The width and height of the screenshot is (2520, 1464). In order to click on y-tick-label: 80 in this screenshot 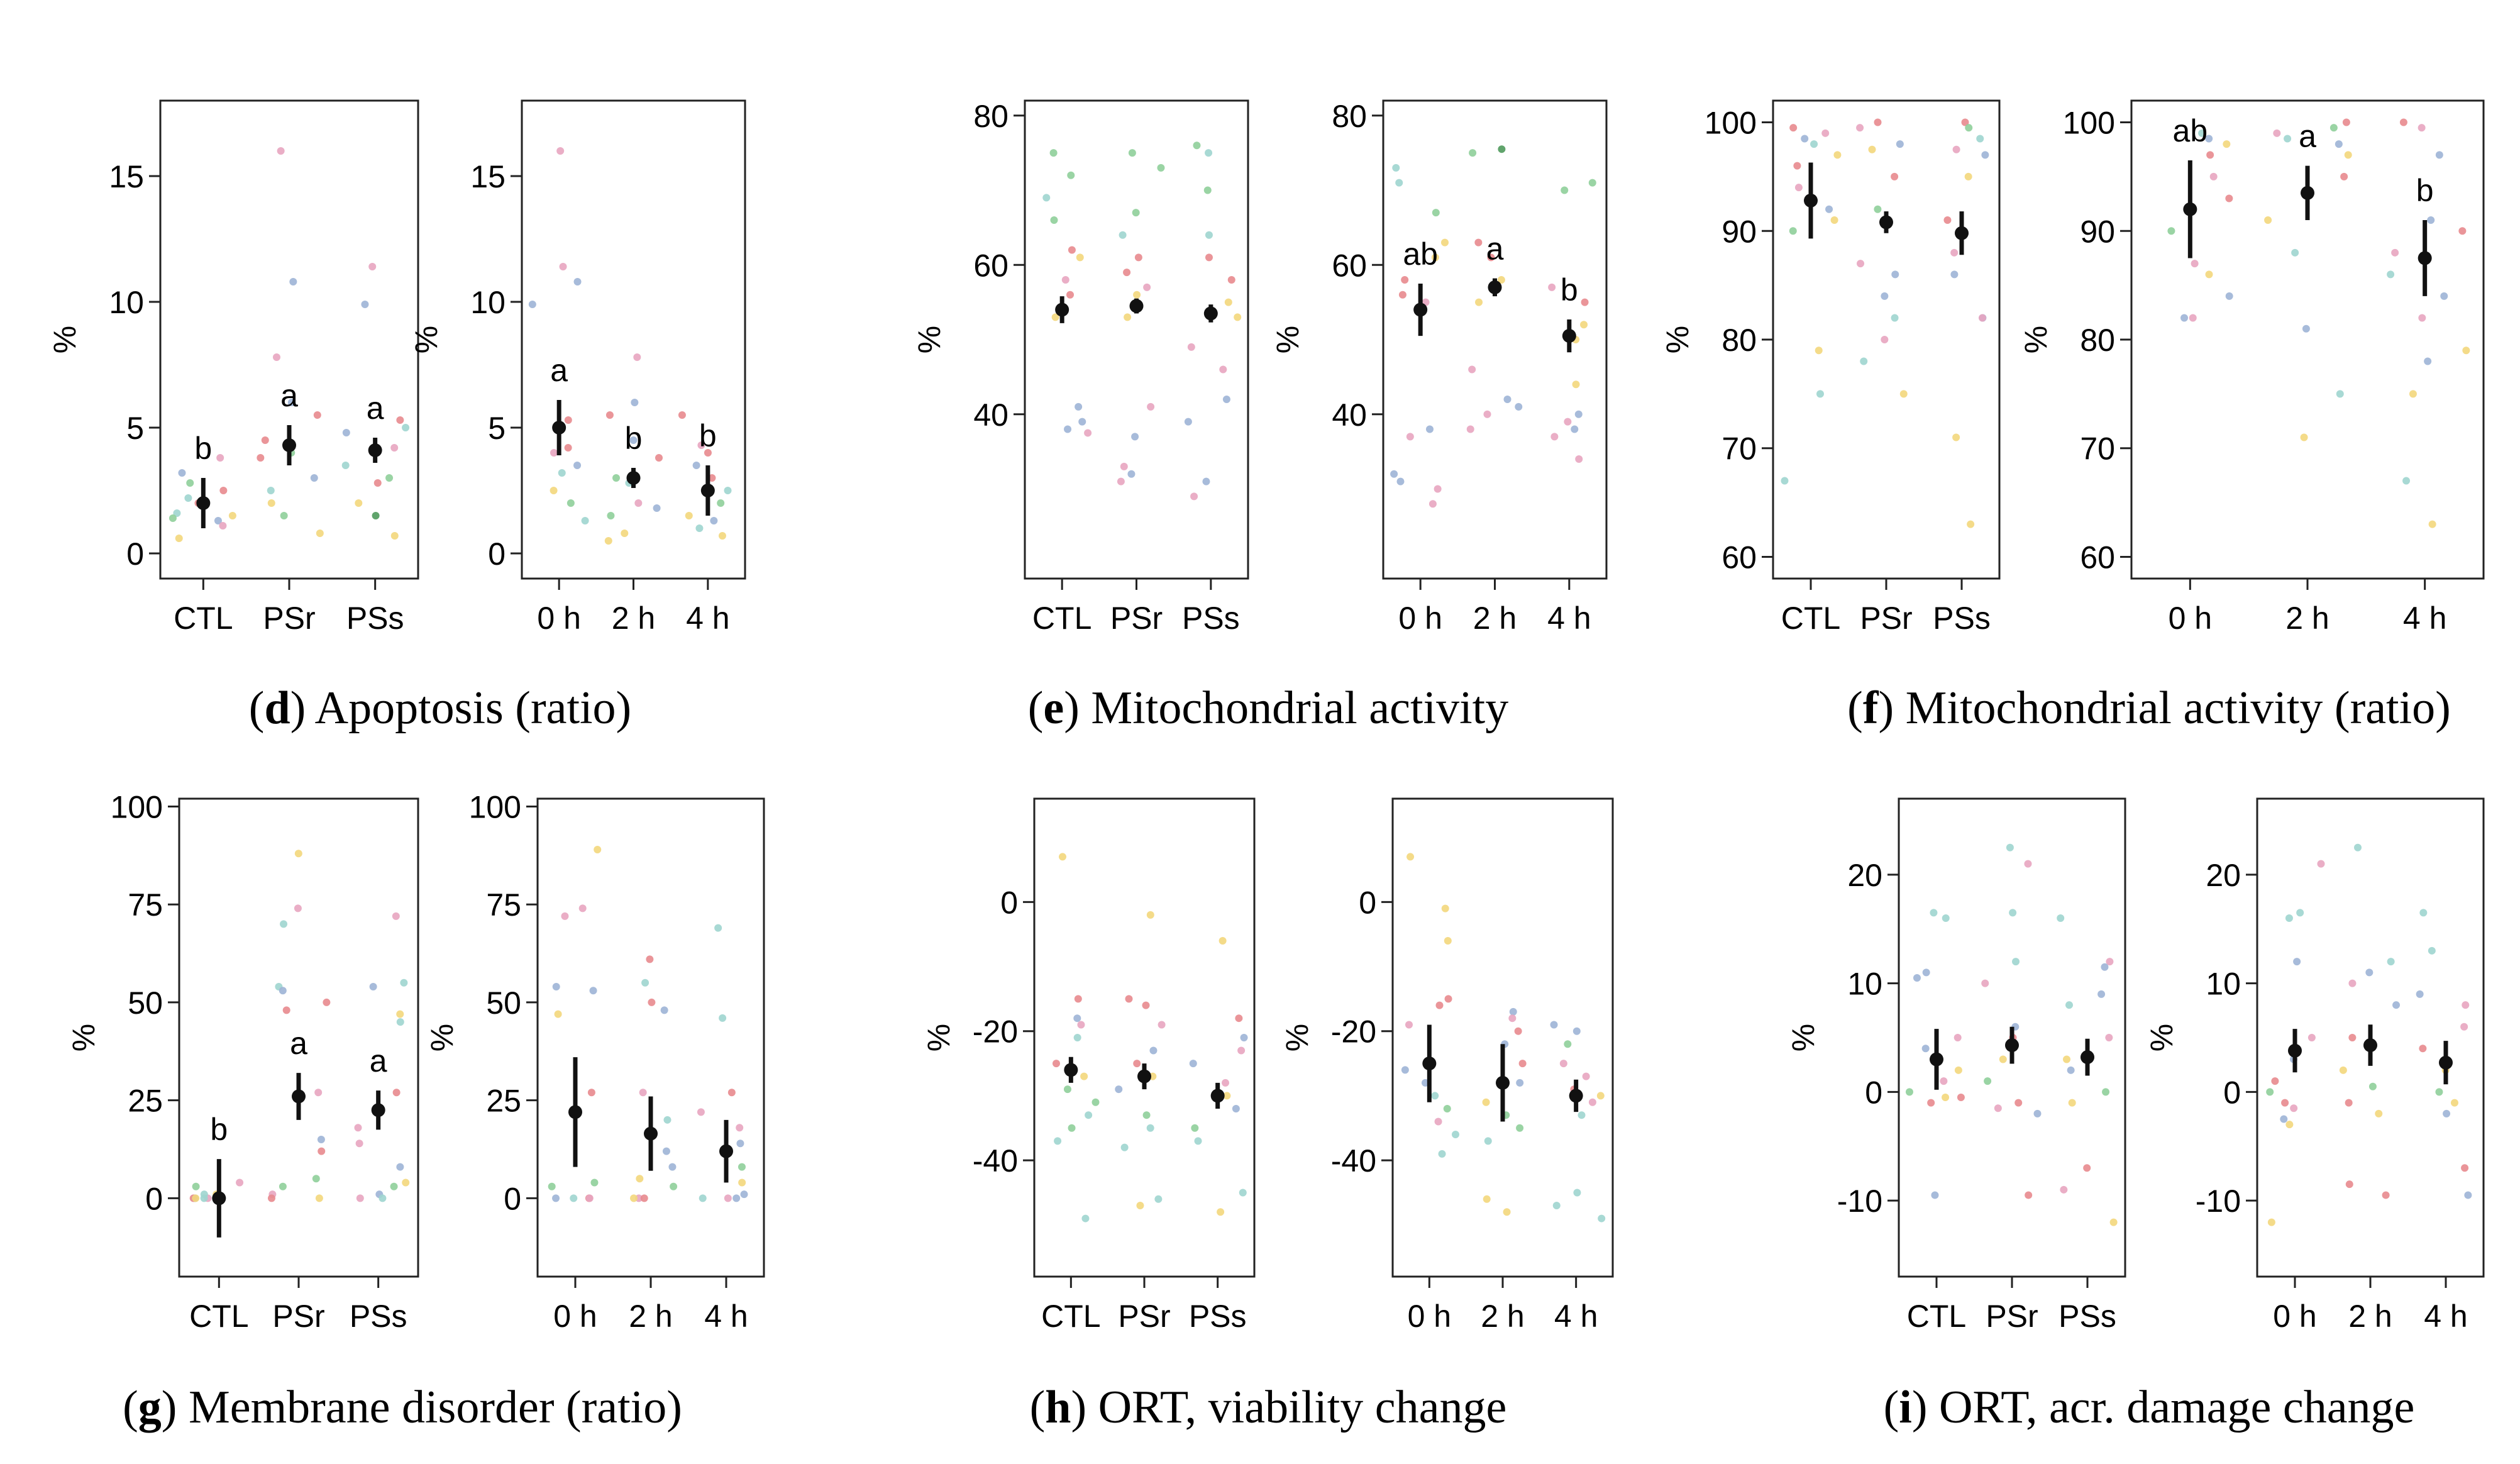, I will do `click(991, 116)`.